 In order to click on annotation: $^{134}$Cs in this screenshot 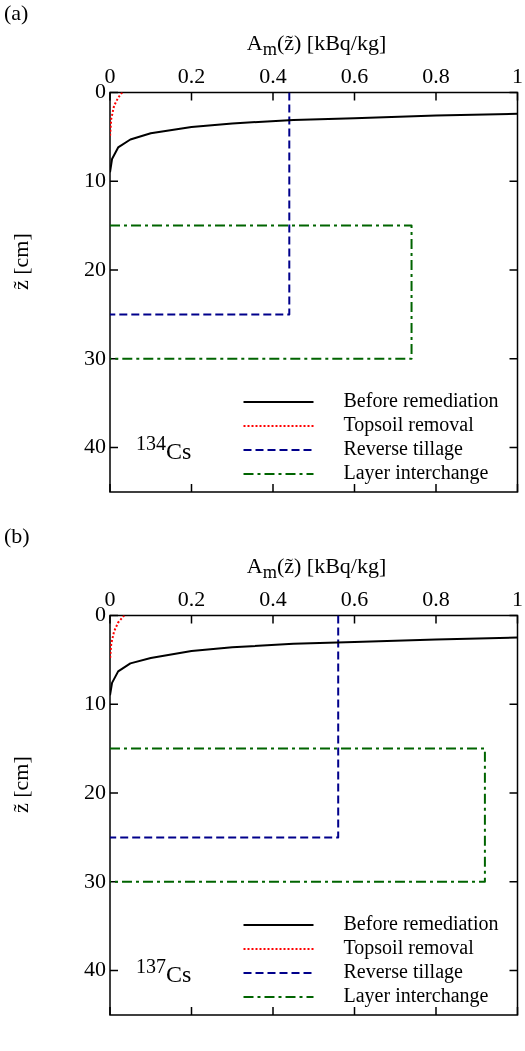, I will do `click(164, 448)`.